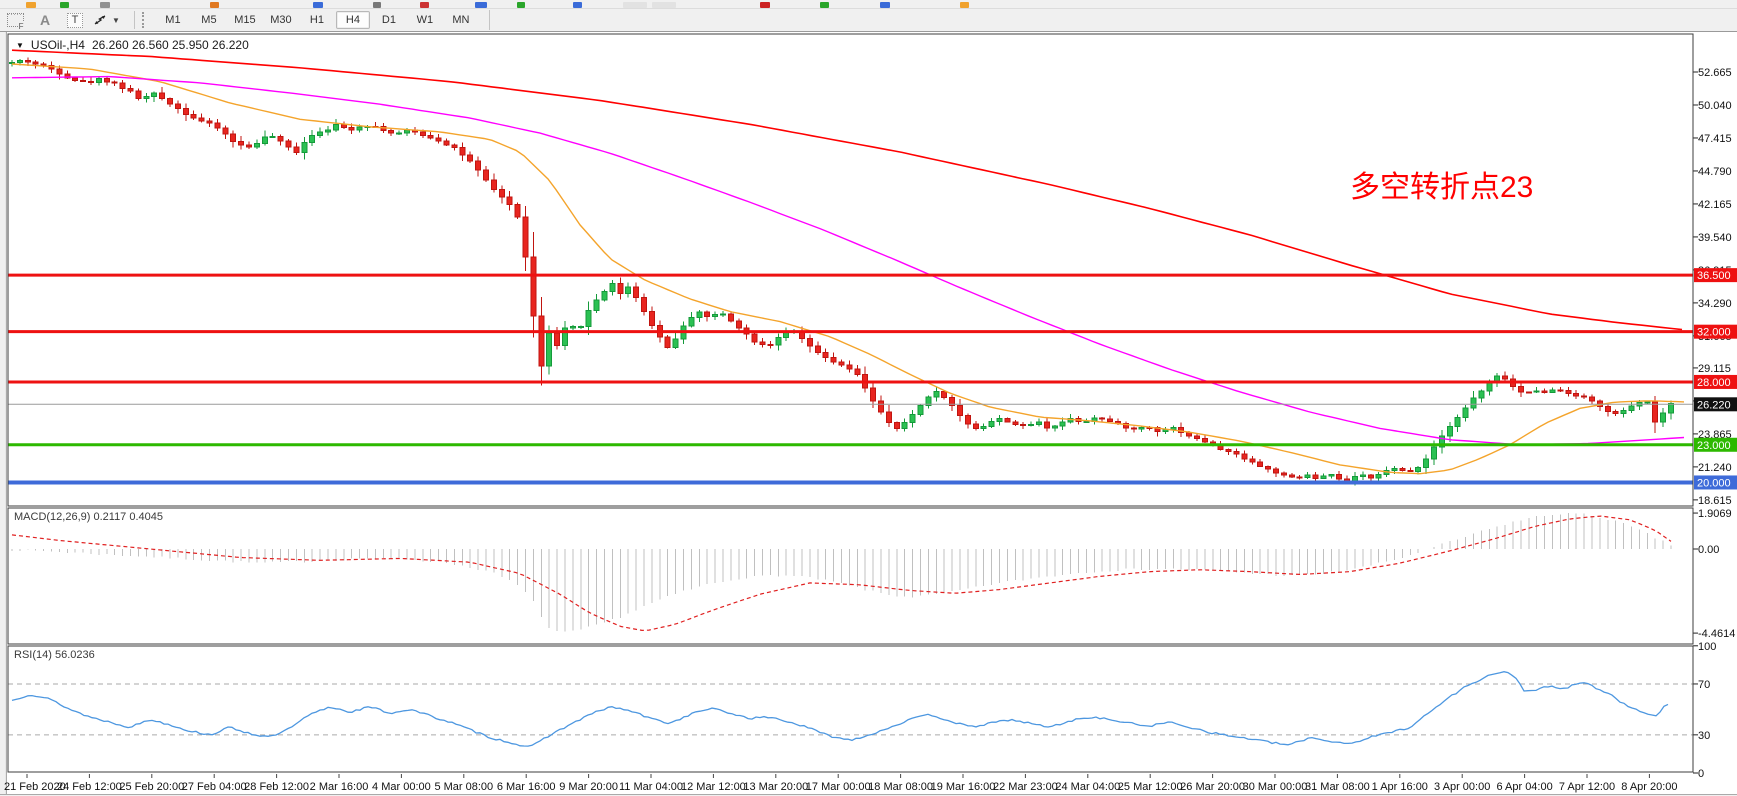 This screenshot has width=1737, height=796. Describe the element at coordinates (868, 795) in the screenshot. I see `window-bottom-edge` at that location.